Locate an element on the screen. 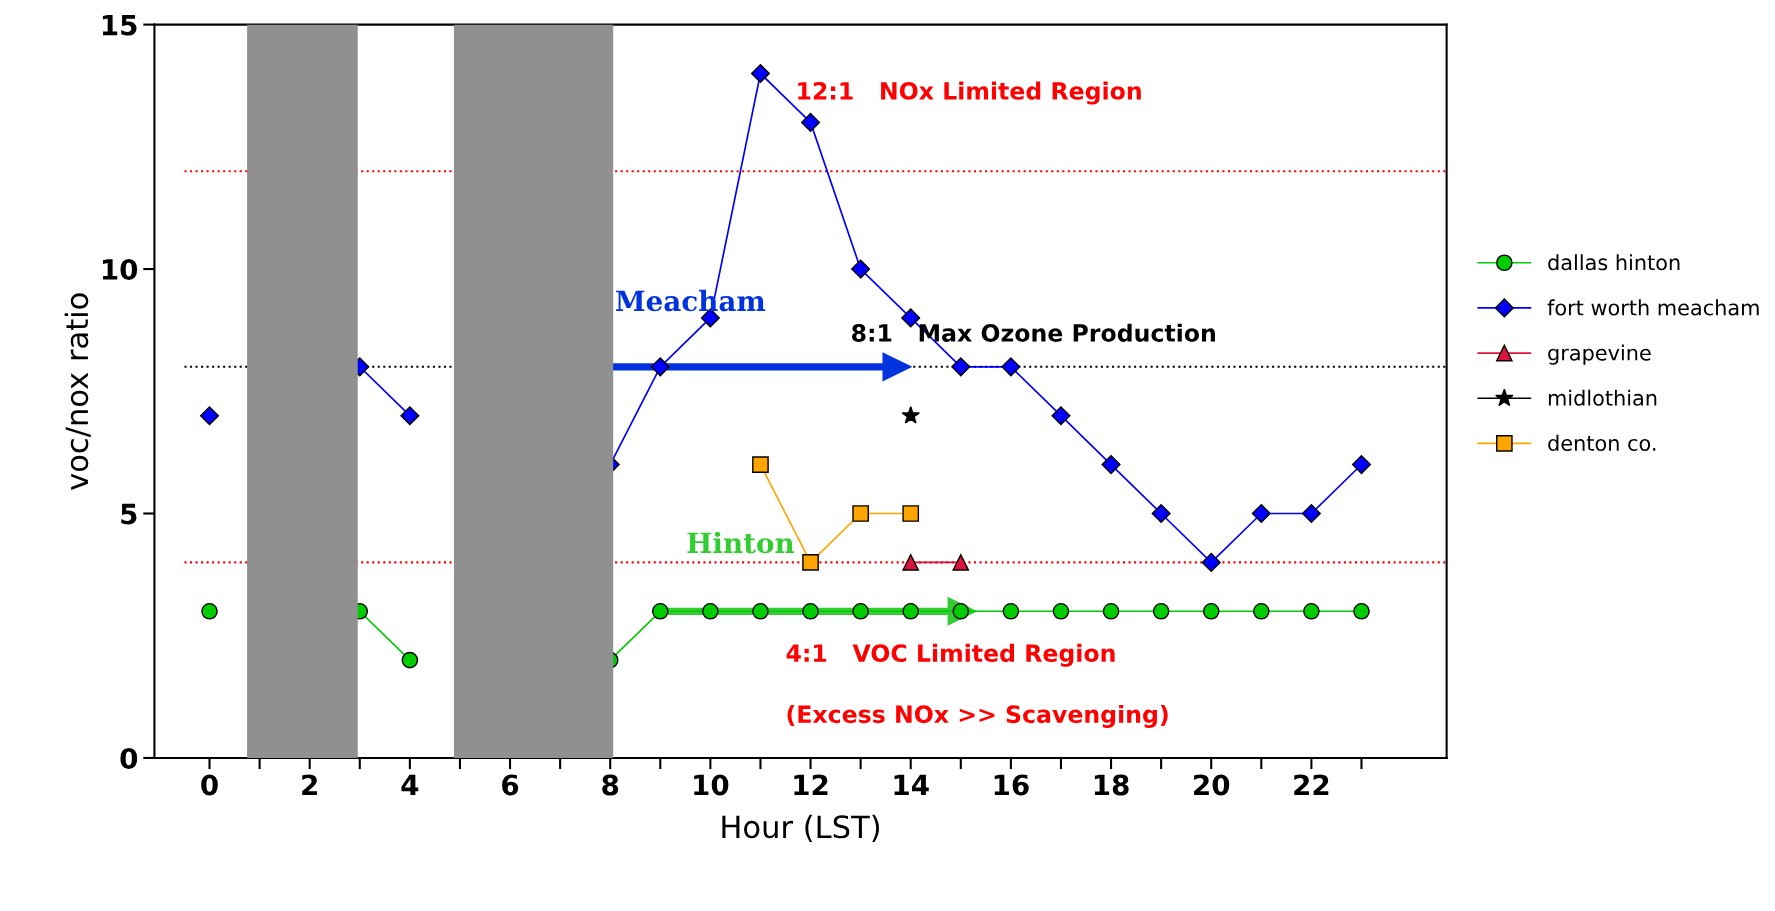  x-tick-label: 6 is located at coordinates (510, 785).